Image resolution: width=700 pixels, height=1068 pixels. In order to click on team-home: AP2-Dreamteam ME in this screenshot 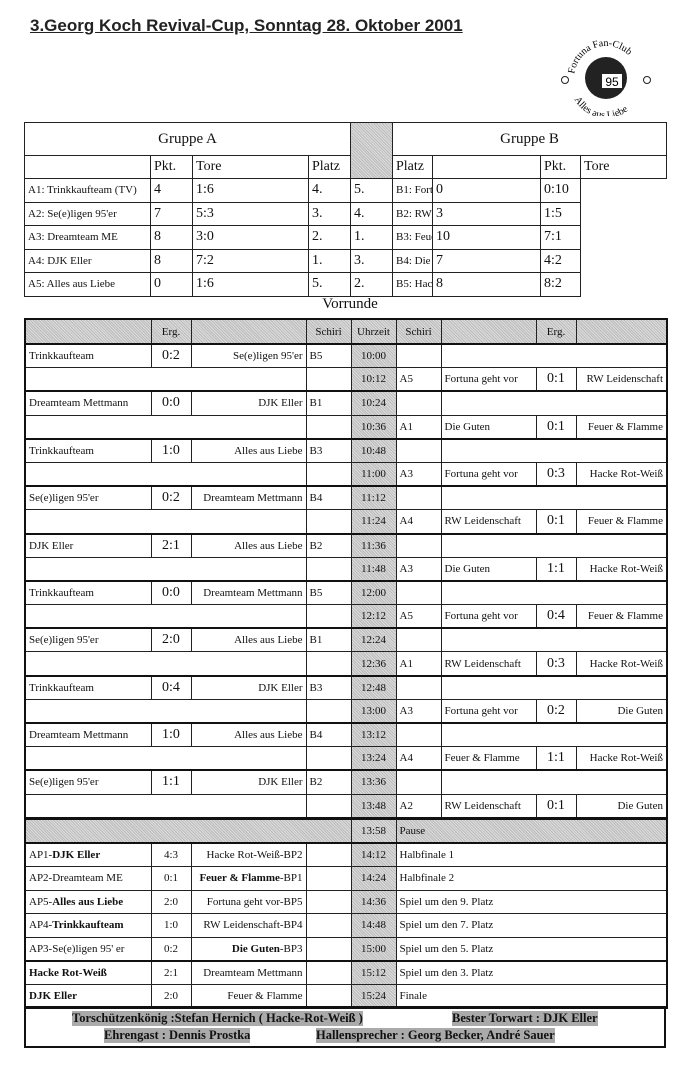, I will do `click(88, 878)`.